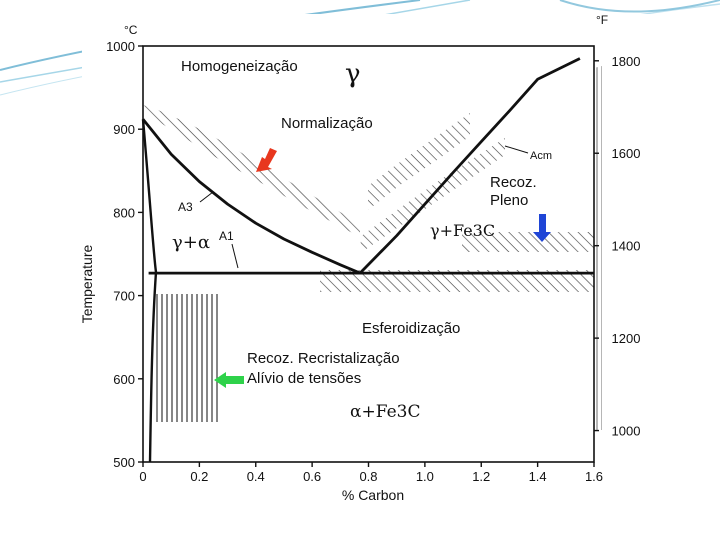 The image size is (720, 540). I want to click on leader-a3, so click(206, 197).